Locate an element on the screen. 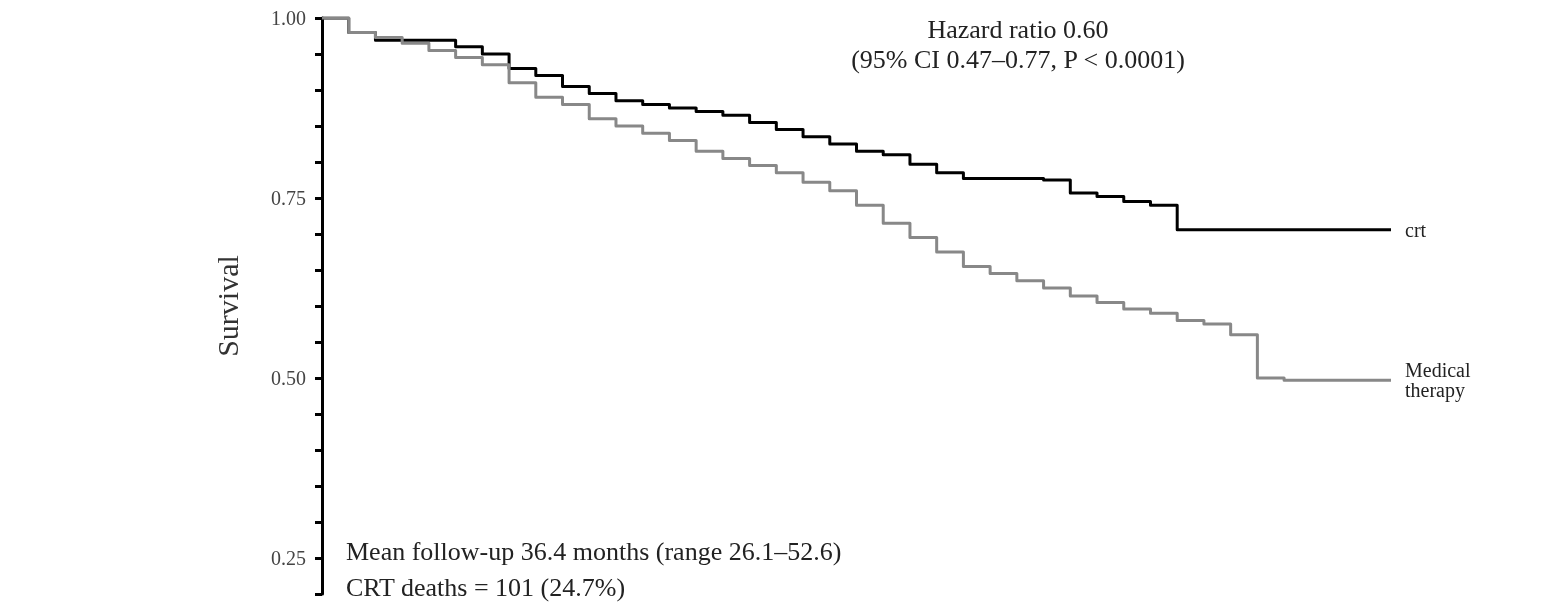 The width and height of the screenshot is (1549, 613). y-tick-label: 0.25 is located at coordinates (288, 558).